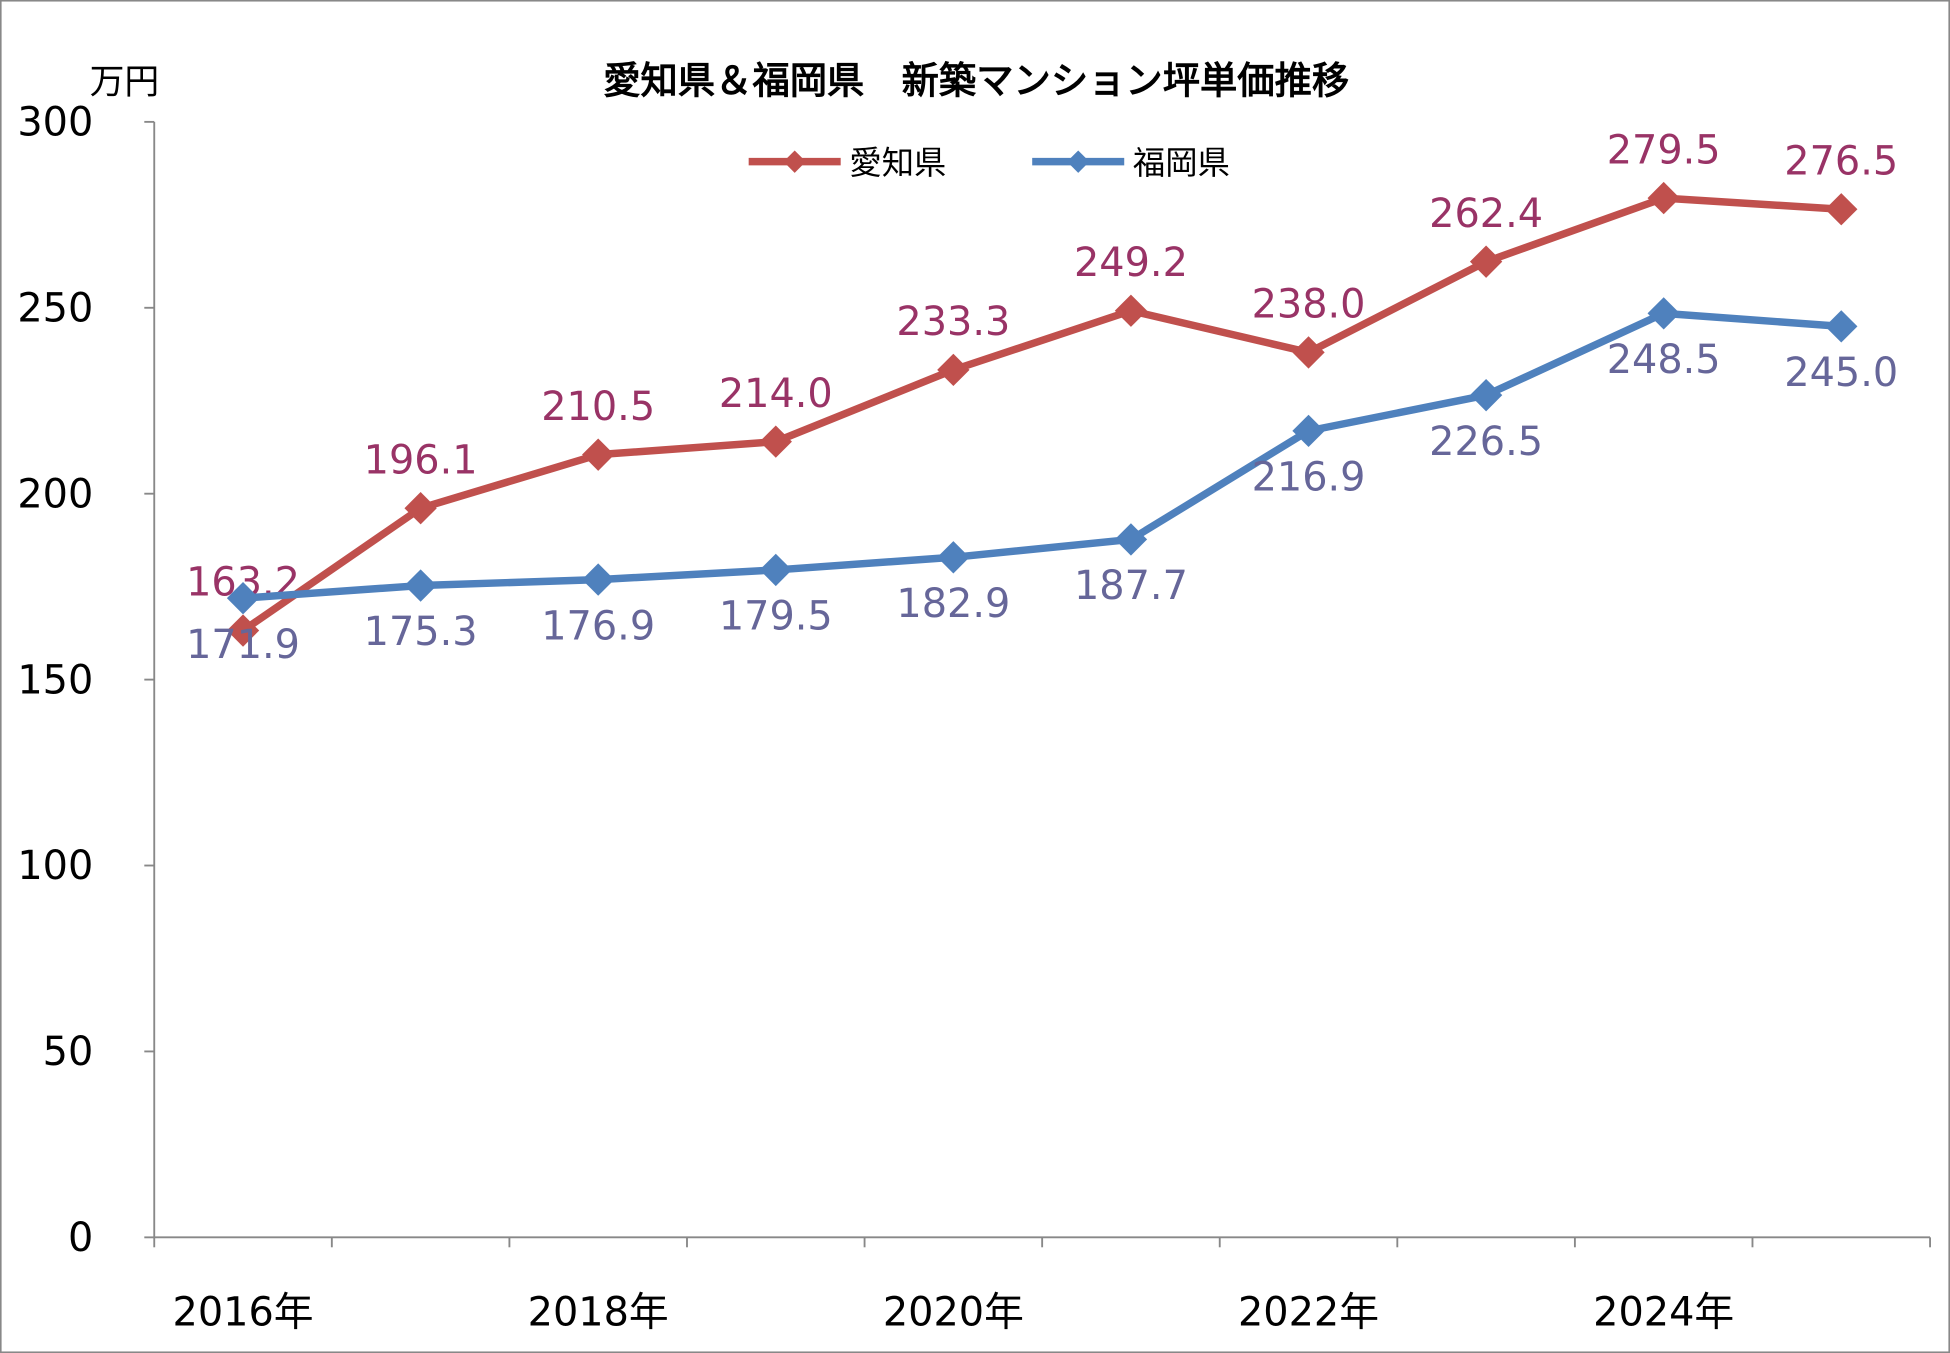  I want to click on y-tick-label: 50, so click(68, 1052).